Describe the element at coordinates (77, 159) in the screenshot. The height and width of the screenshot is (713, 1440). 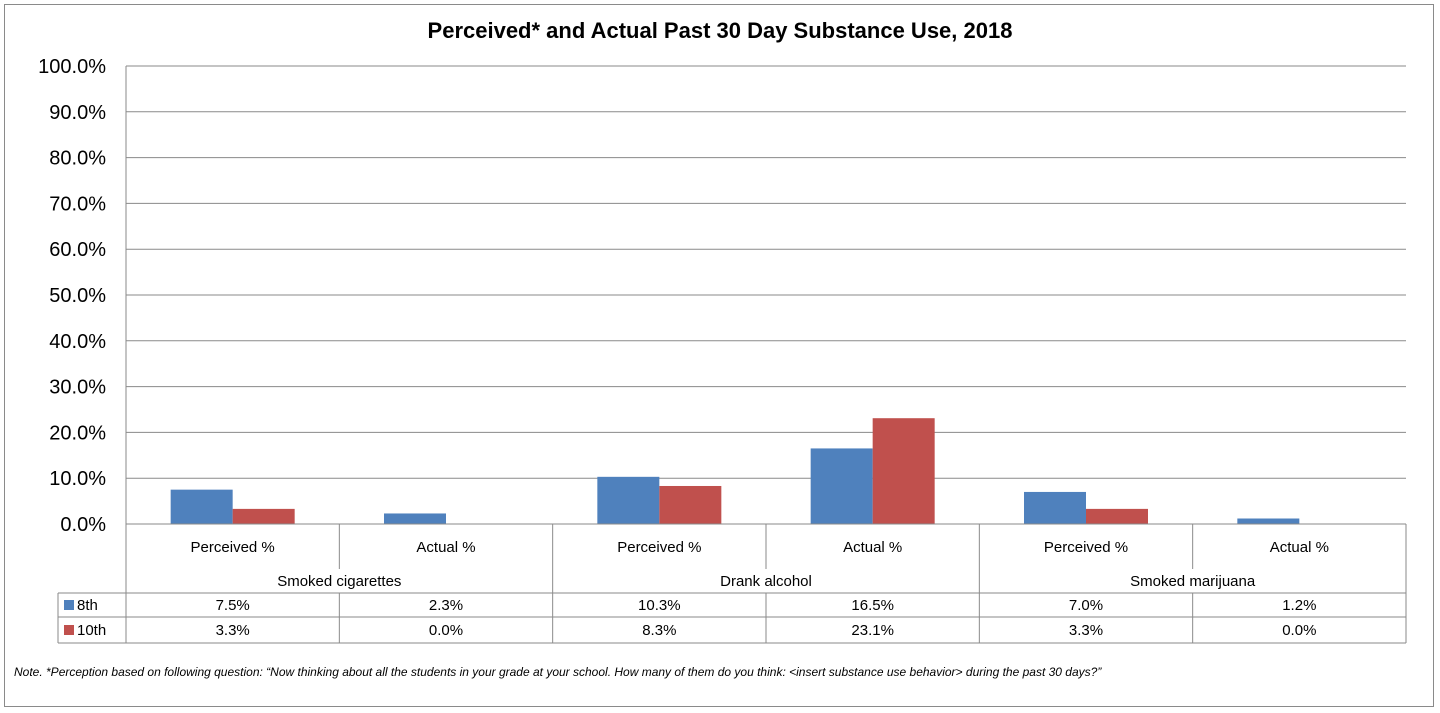
I see `y-tick-label: 80.0%` at that location.